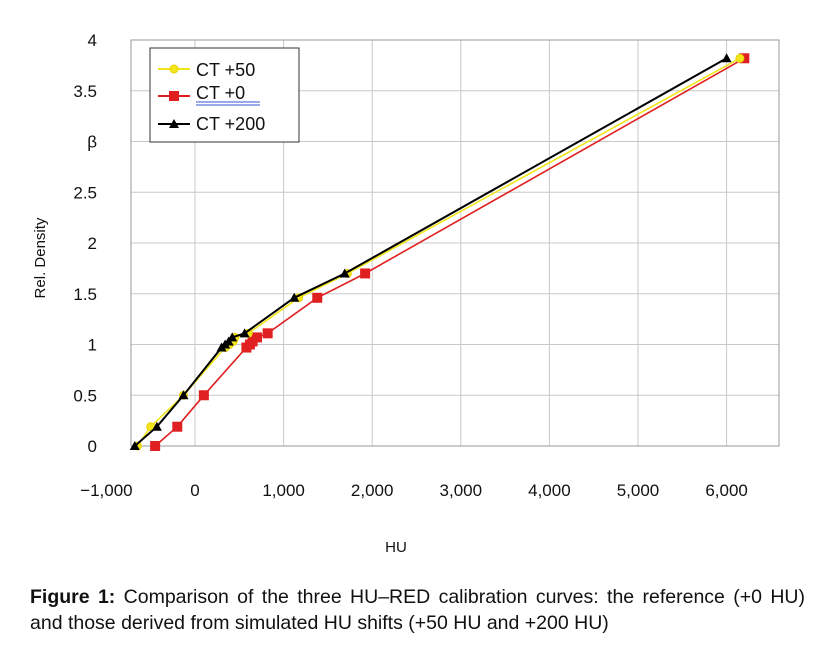 This screenshot has width=824, height=666. I want to click on x-tick-label: 6,000, so click(726, 490).